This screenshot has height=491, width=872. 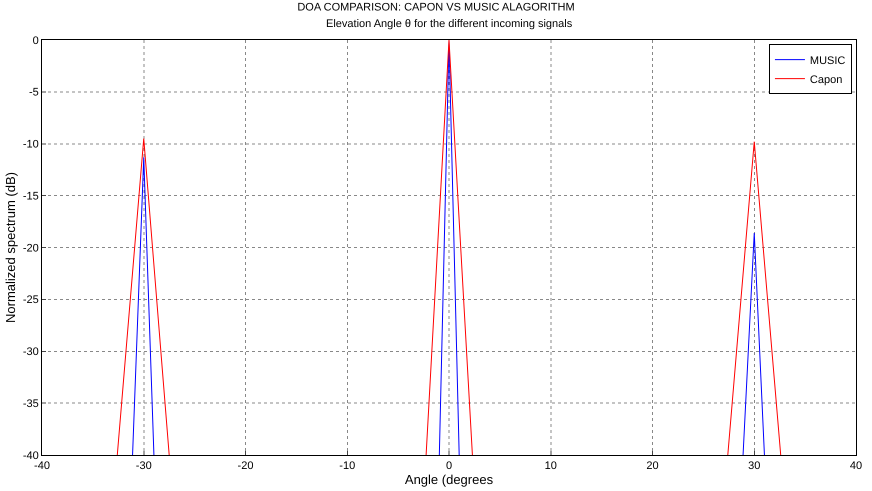 What do you see at coordinates (449, 480) in the screenshot?
I see `x-axis-title: Angle (degrees` at bounding box center [449, 480].